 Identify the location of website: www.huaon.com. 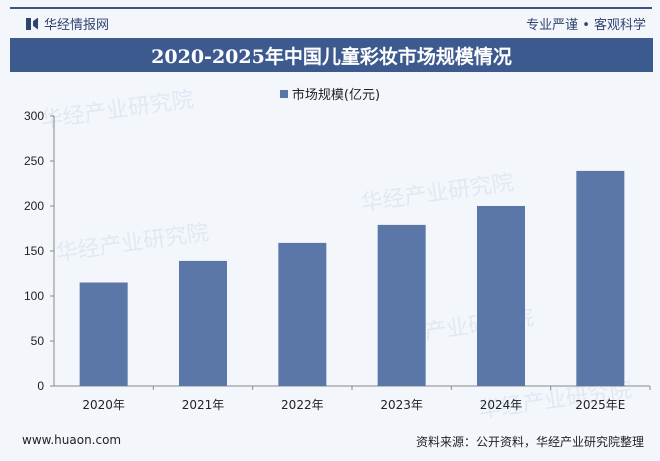
(72, 440).